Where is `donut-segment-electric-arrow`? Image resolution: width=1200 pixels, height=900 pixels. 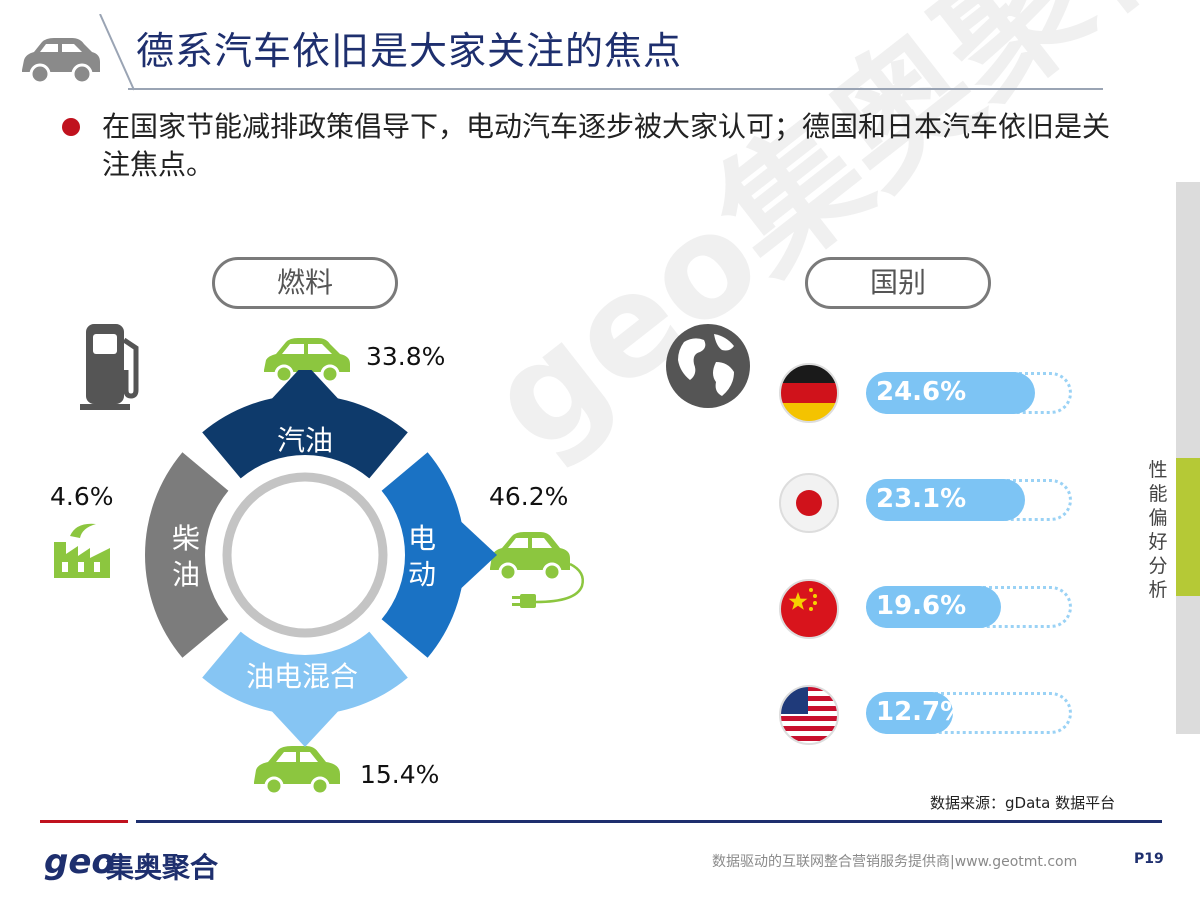 donut-segment-electric-arrow is located at coordinates (476, 555).